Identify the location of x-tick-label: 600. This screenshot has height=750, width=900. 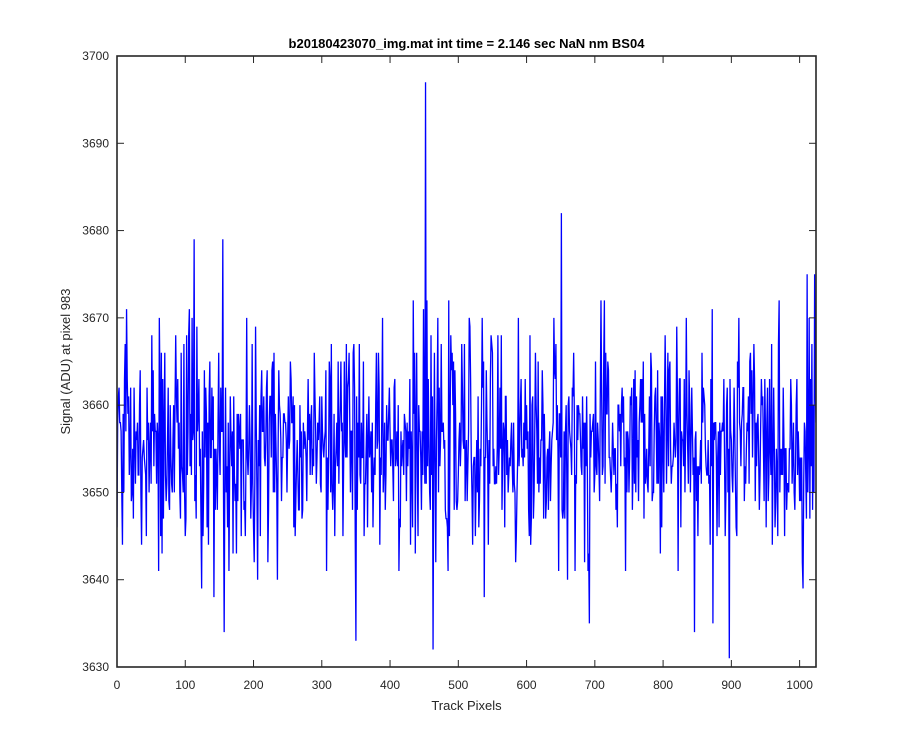
(527, 685).